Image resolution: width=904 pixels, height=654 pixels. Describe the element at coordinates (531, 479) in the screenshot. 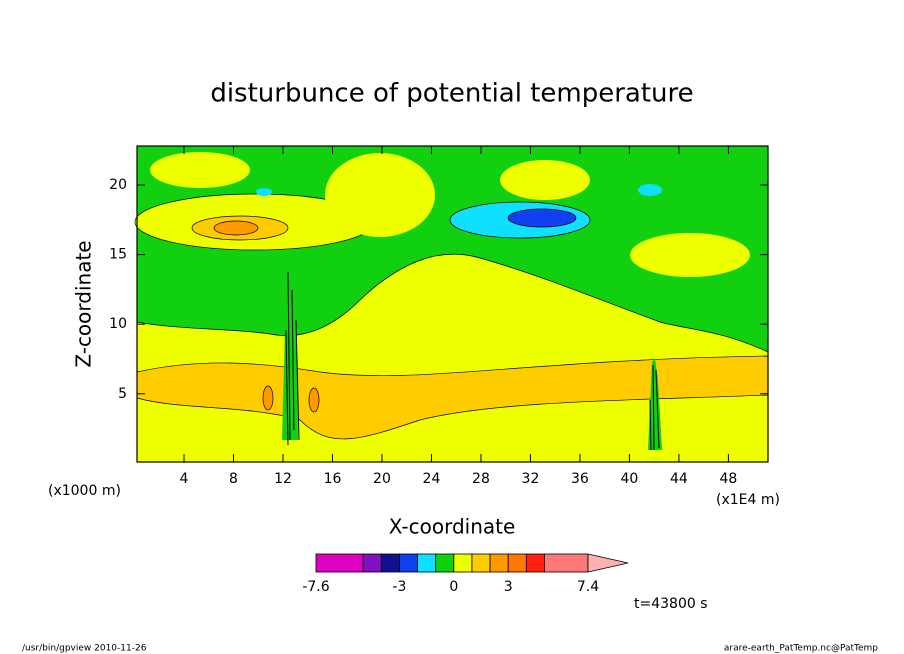

I see `x-tick-label: 32` at that location.